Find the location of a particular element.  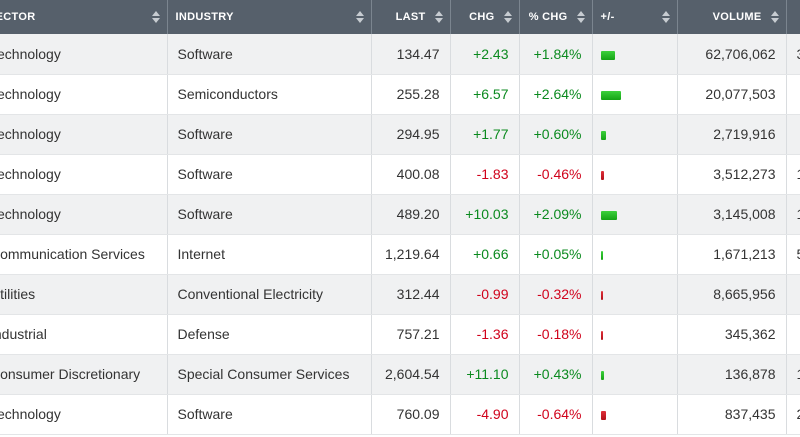

column-header-sector: SECTOR is located at coordinates (84, 17).